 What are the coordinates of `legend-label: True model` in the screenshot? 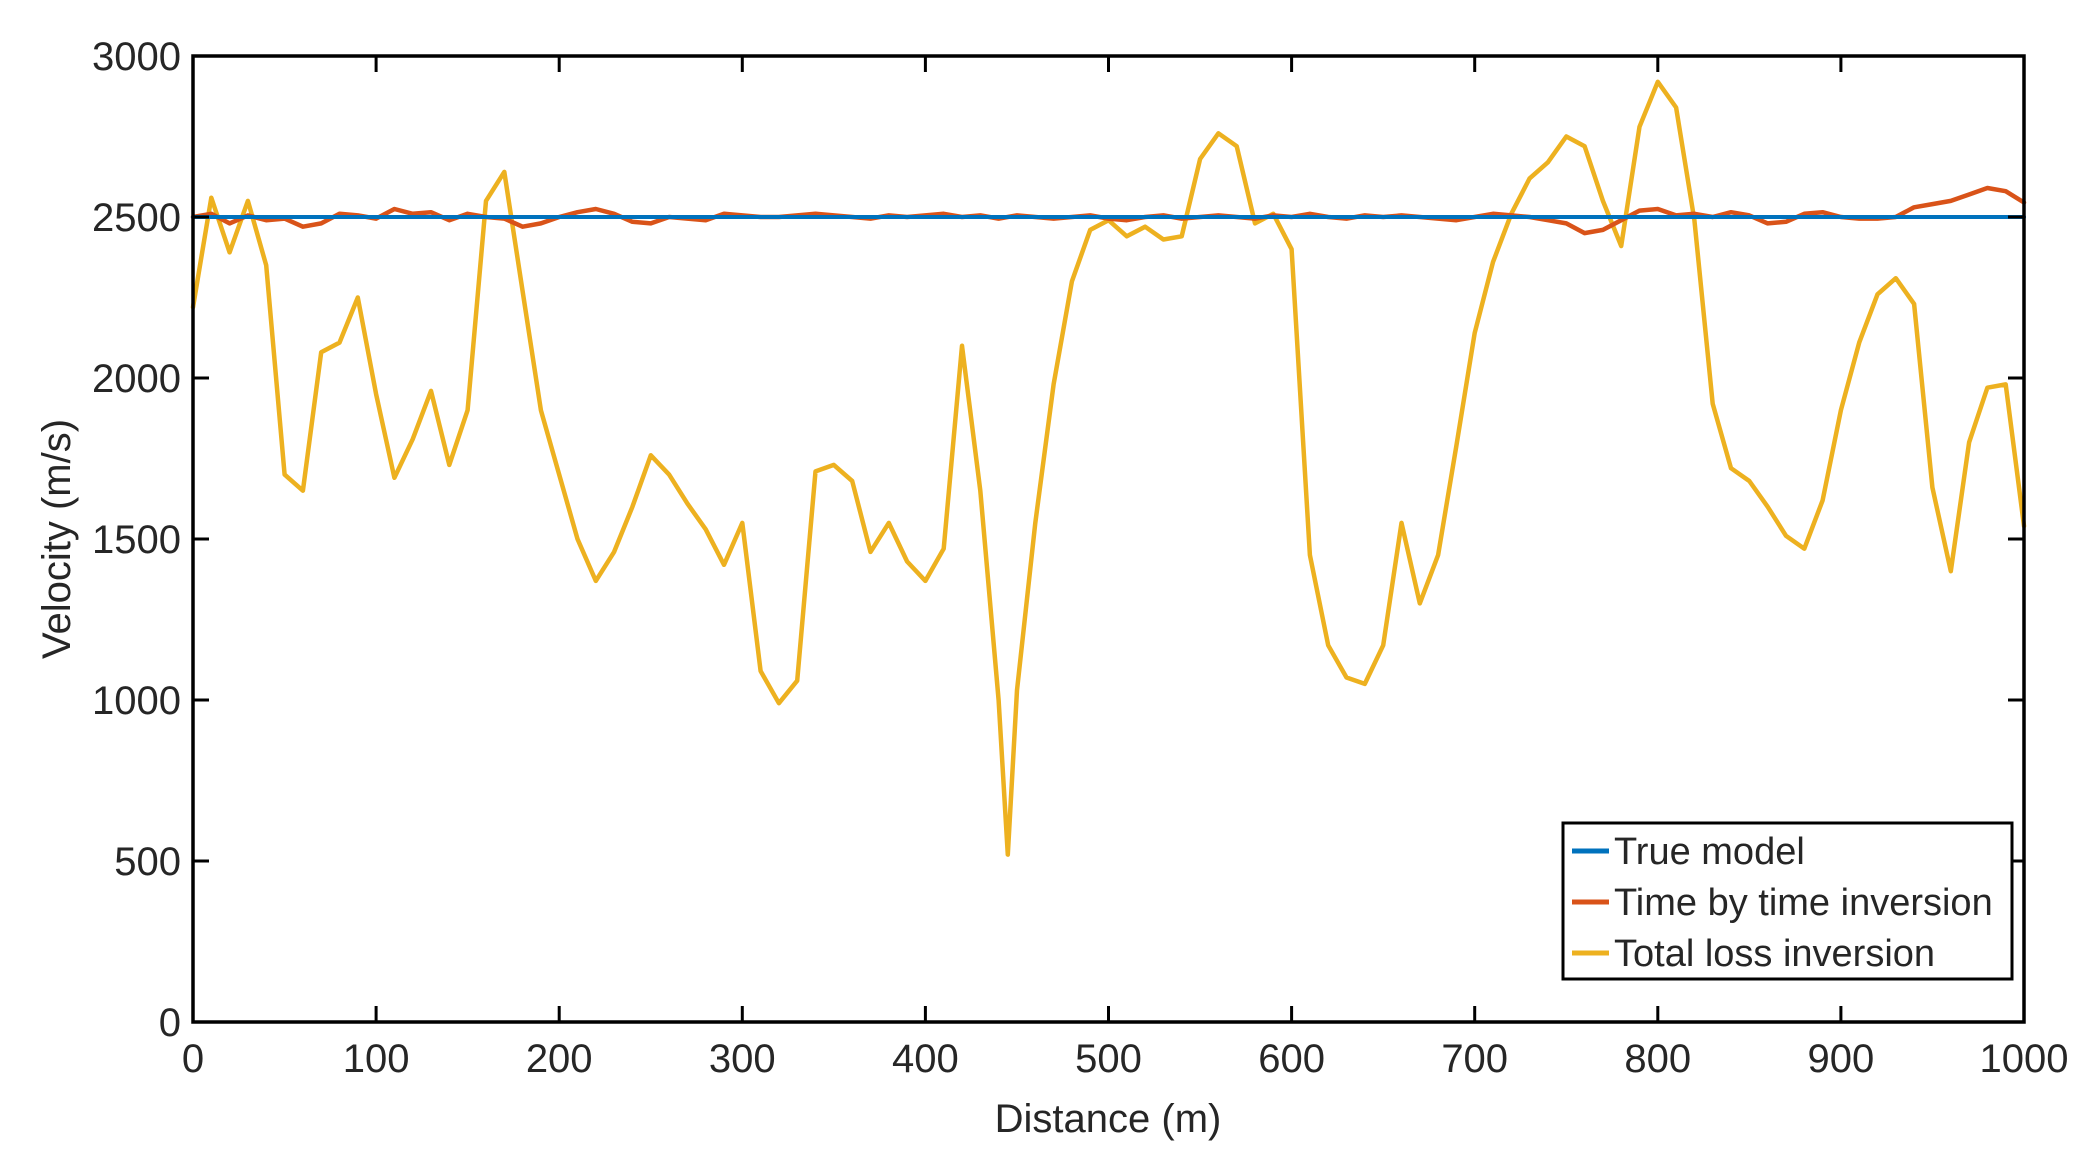 It's located at (1709, 852).